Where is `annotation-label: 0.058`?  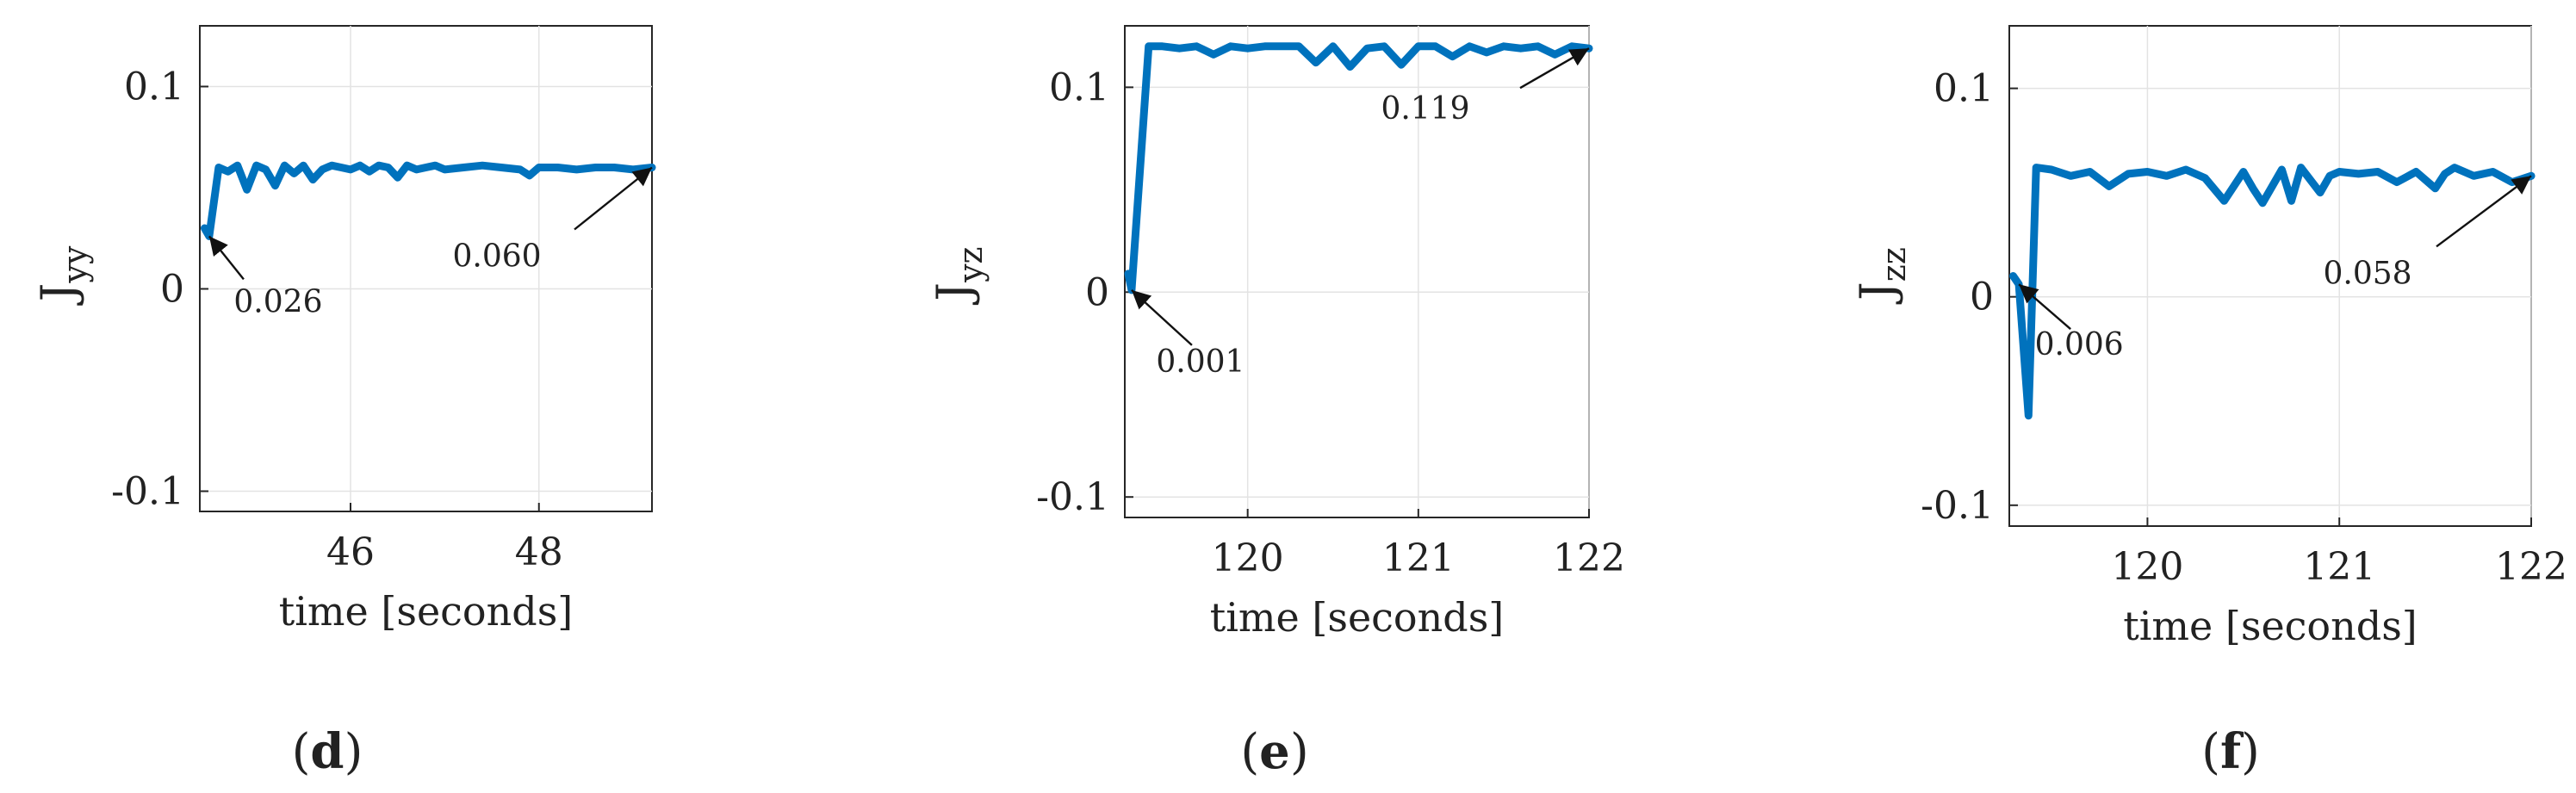
annotation-label: 0.058 is located at coordinates (2367, 274).